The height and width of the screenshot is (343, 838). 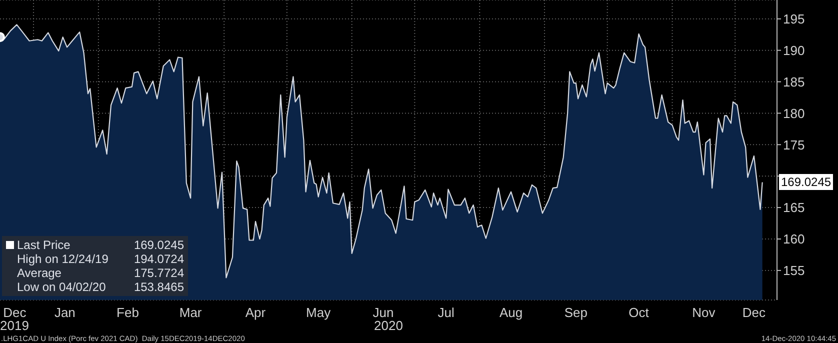 What do you see at coordinates (388, 325) in the screenshot?
I see `text: 2020` at bounding box center [388, 325].